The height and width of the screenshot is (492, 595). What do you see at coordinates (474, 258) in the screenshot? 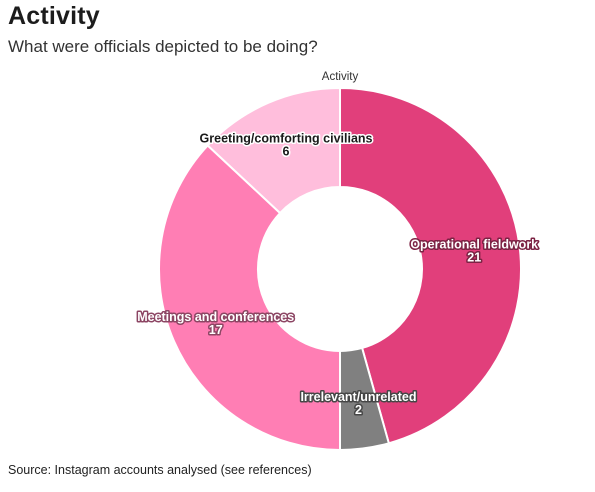
I see `slice-value-operational-fieldwork: 21` at bounding box center [474, 258].